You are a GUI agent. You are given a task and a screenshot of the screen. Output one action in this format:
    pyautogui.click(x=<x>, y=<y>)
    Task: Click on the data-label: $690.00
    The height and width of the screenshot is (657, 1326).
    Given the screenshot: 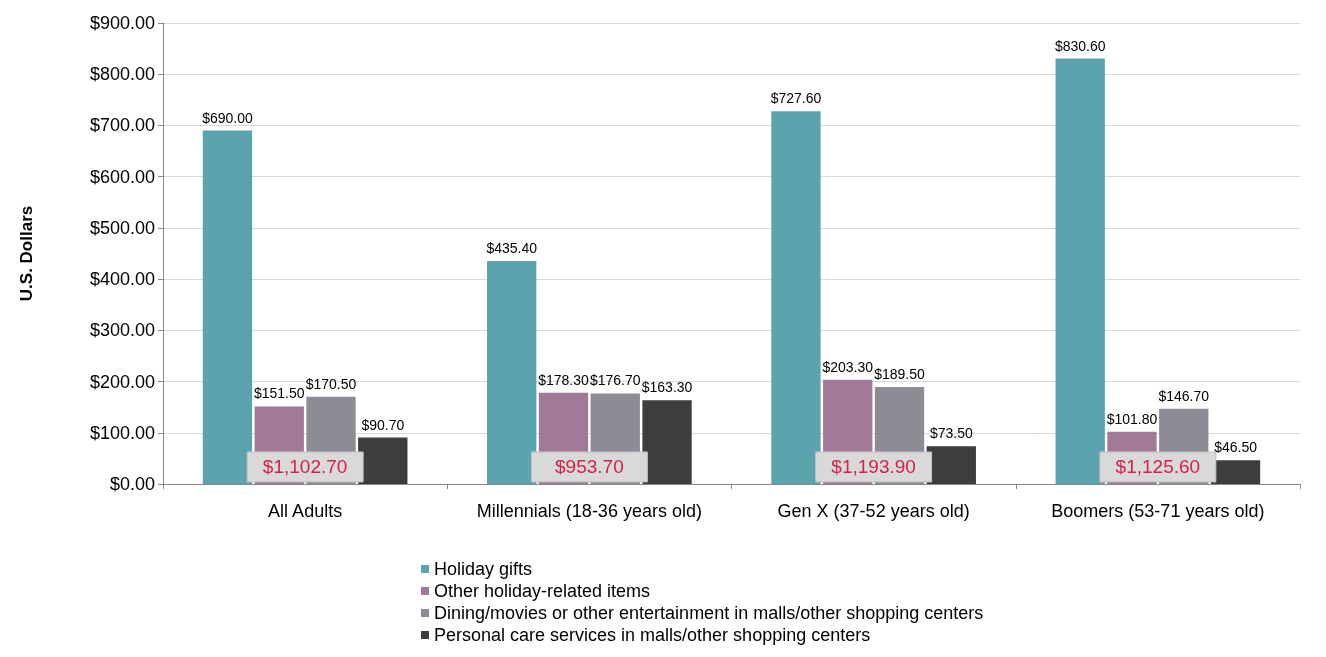 What is the action you would take?
    pyautogui.click(x=227, y=117)
    